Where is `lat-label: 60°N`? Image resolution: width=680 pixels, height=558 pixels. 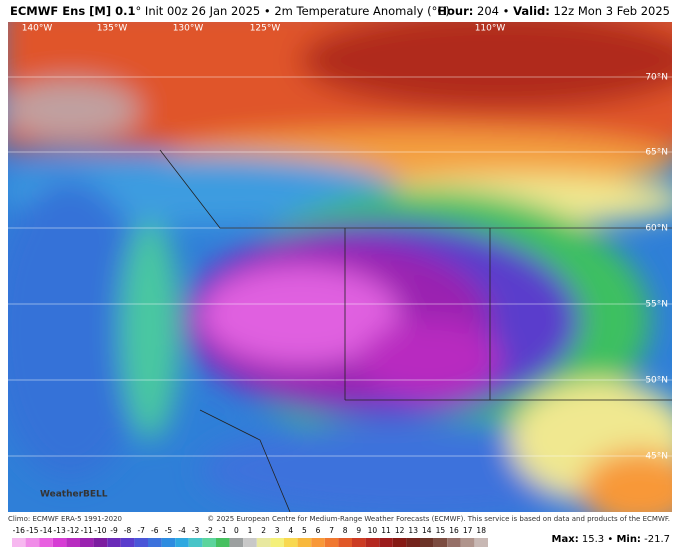 lat-label: 60°N is located at coordinates (656, 229).